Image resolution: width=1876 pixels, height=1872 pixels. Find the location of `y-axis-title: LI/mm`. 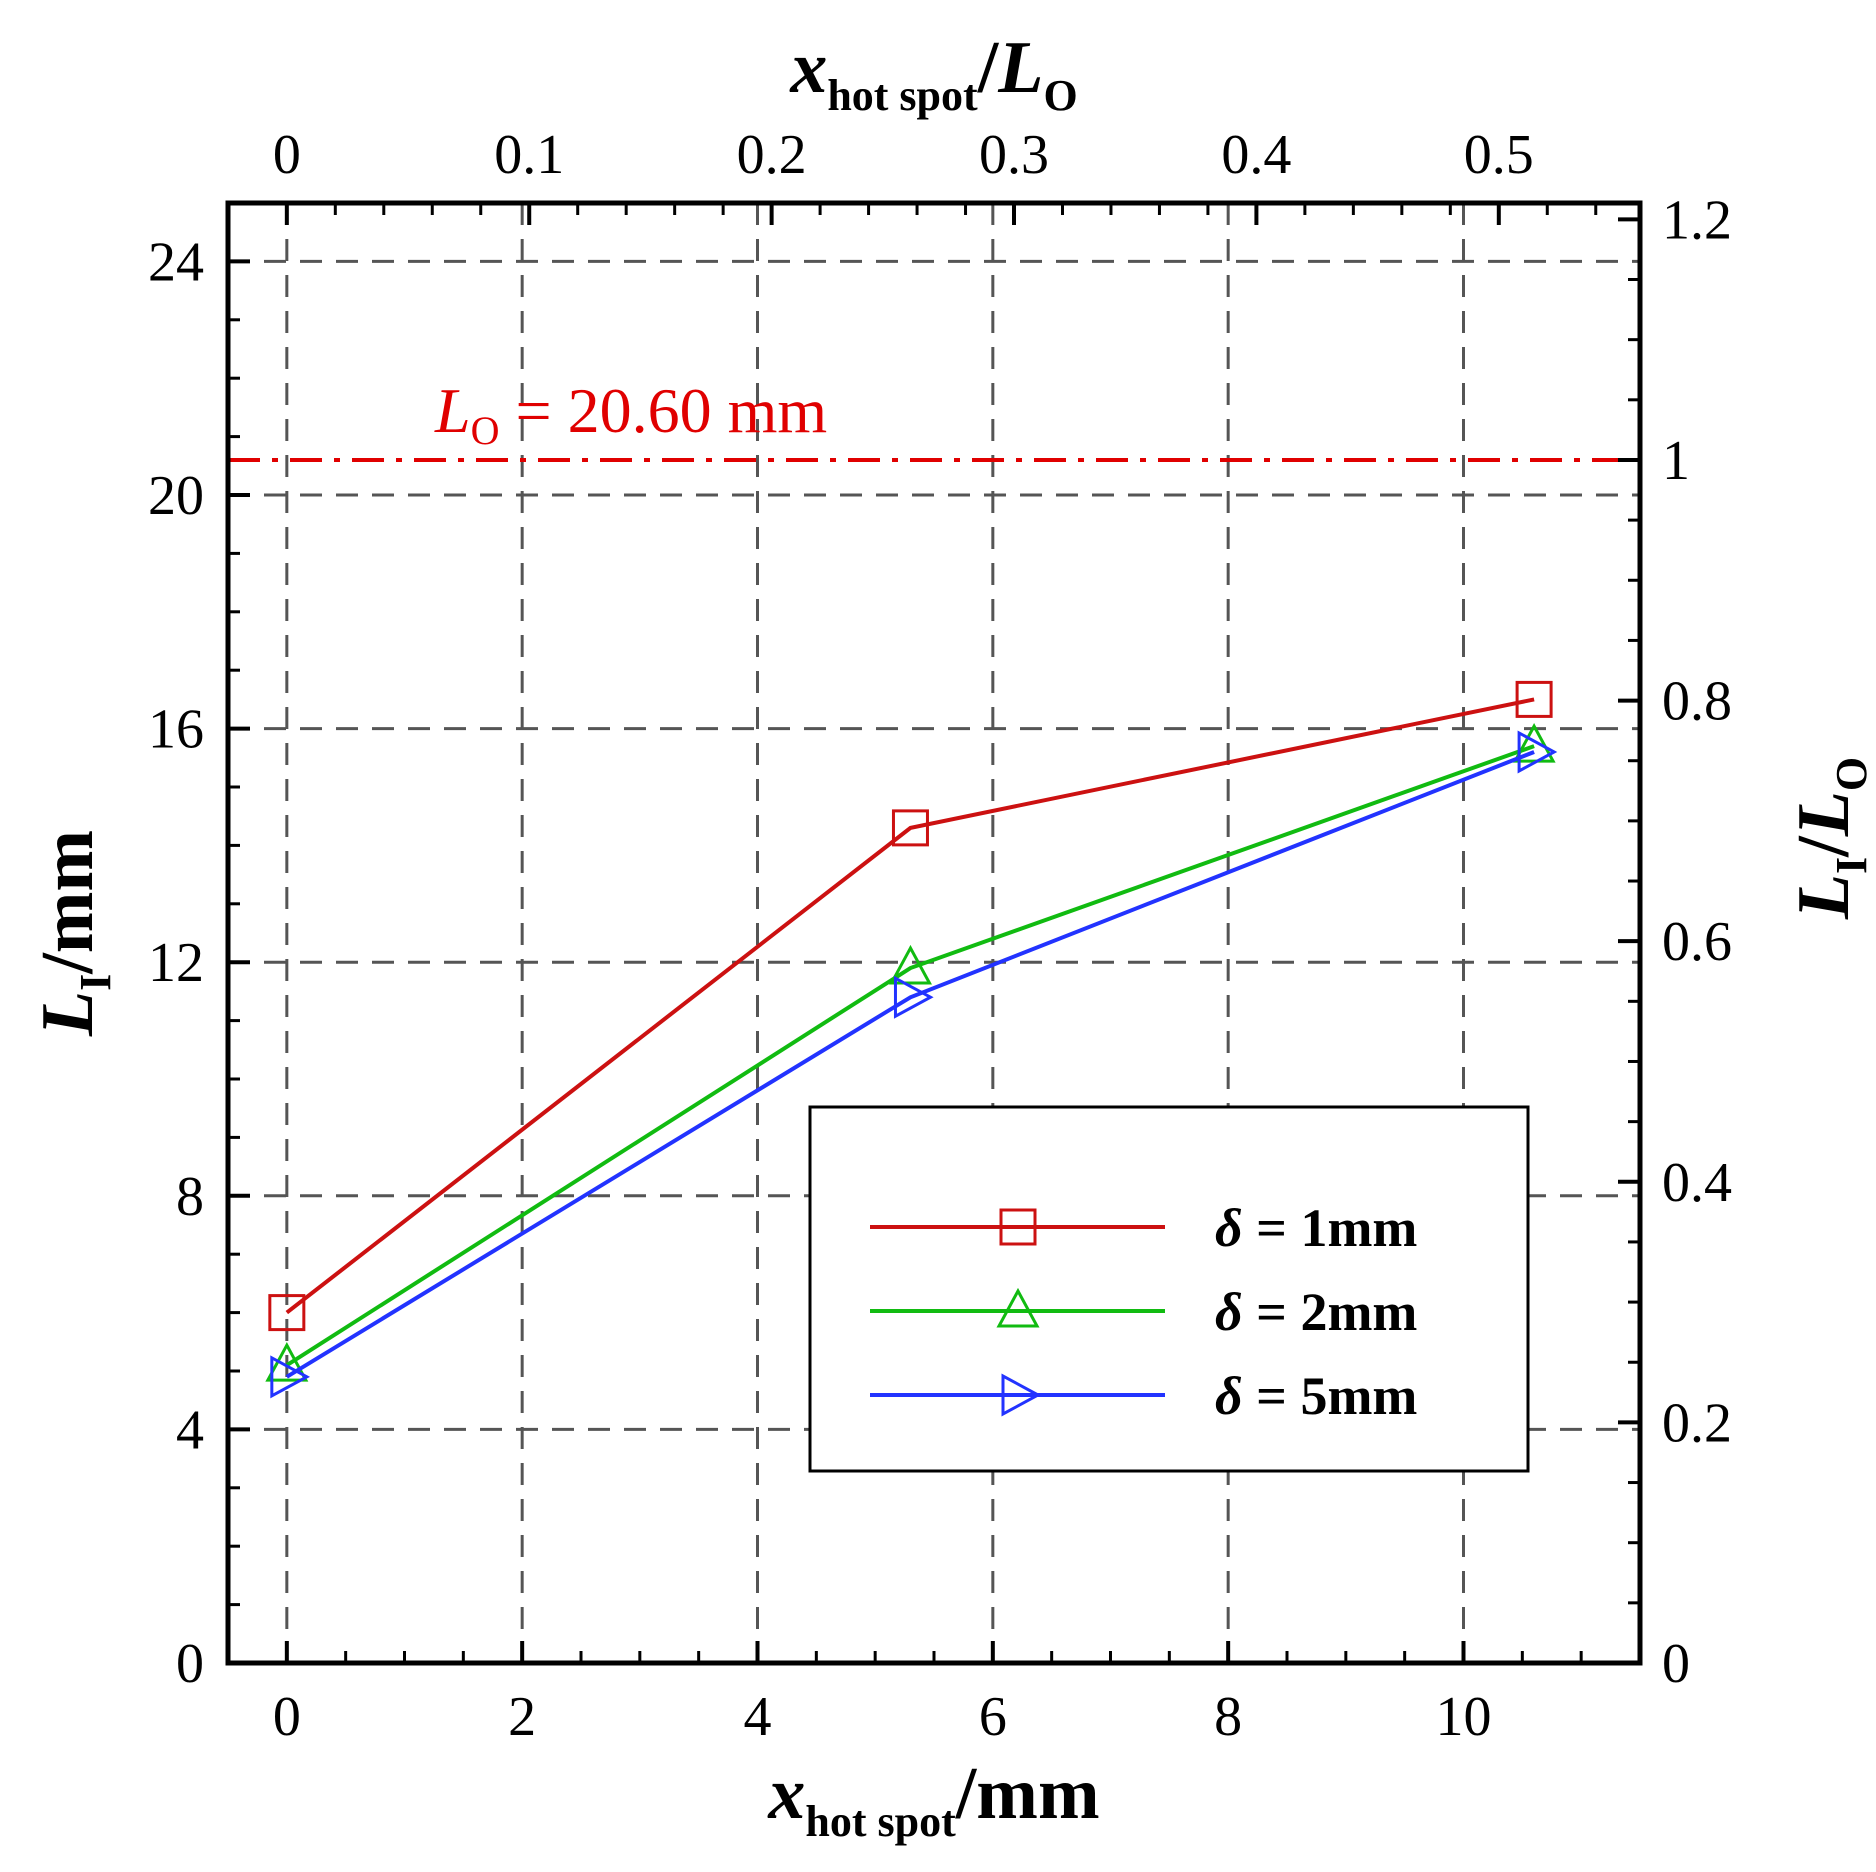

y-axis-title: LI/mm is located at coordinates (73, 933).